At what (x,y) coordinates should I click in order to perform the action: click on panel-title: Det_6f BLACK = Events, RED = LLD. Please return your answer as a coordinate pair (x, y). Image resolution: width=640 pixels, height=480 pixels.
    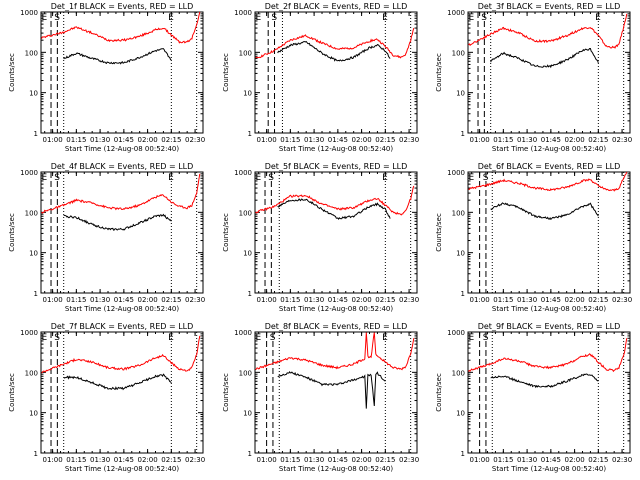
    Looking at the image, I should click on (549, 166).